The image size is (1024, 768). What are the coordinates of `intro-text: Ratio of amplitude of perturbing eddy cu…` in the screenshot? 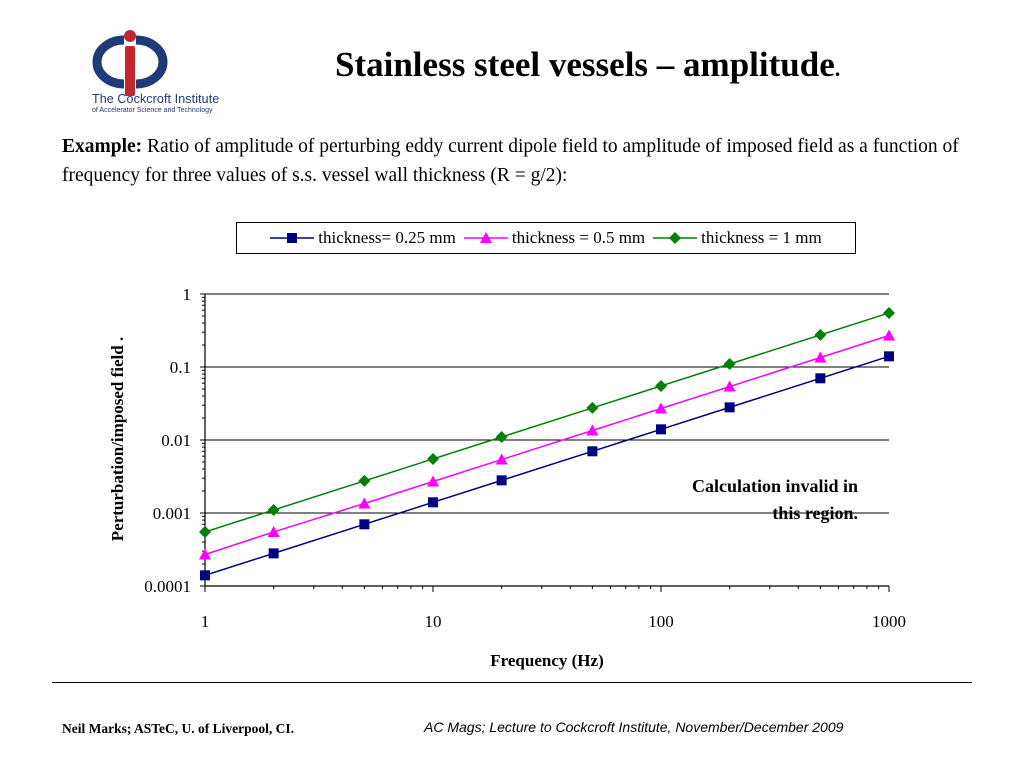 It's located at (510, 161).